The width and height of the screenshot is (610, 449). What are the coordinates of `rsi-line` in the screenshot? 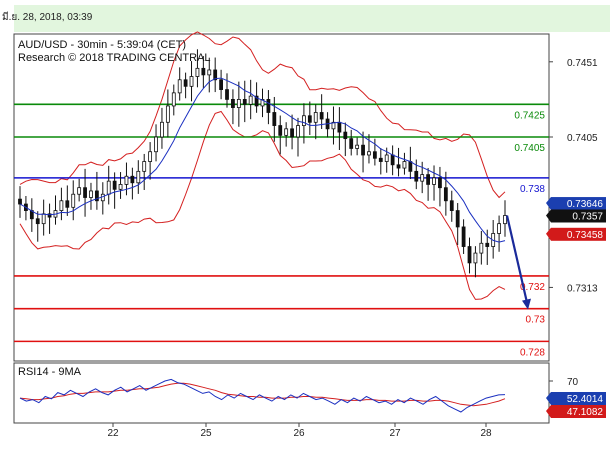 It's located at (262, 395).